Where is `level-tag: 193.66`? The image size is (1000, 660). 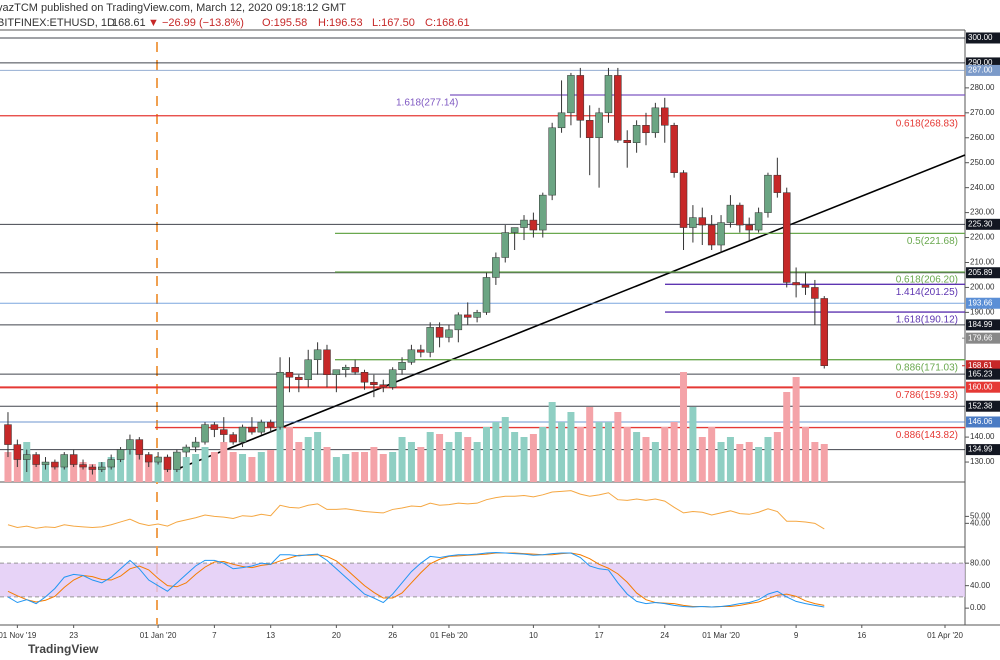 level-tag: 193.66 is located at coordinates (980, 302).